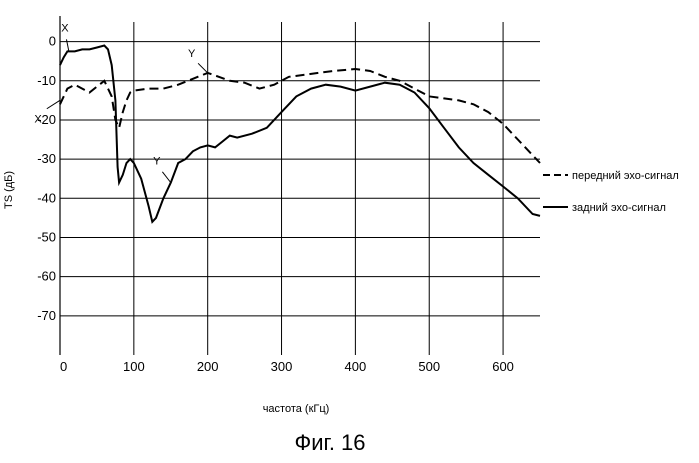  Describe the element at coordinates (300, 116) in the screenshot. I see `front-echo-line` at that location.